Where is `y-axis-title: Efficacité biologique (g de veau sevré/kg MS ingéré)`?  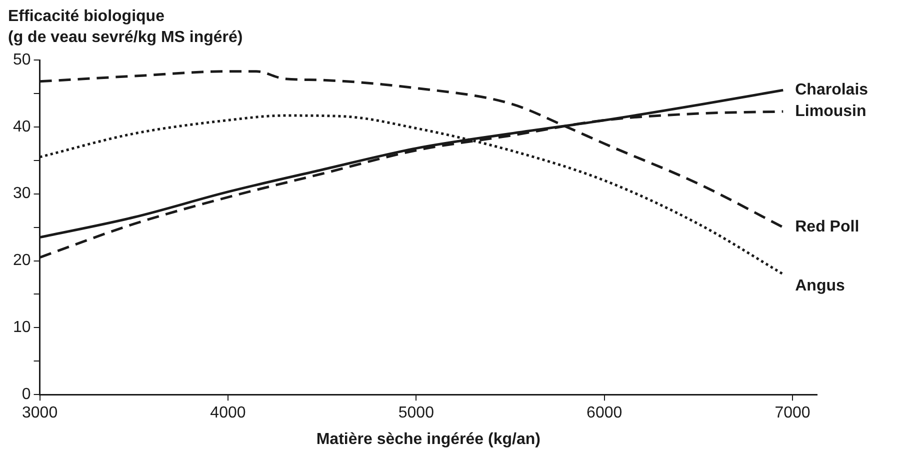 y-axis-title: Efficacité biologique (g de veau sevré/kg MS ingéré) is located at coordinates (125, 27).